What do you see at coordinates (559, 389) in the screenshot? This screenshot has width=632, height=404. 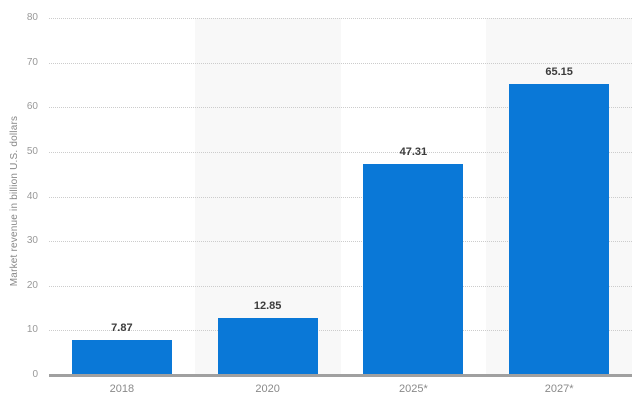 I see `x-tick-label: 2027*` at bounding box center [559, 389].